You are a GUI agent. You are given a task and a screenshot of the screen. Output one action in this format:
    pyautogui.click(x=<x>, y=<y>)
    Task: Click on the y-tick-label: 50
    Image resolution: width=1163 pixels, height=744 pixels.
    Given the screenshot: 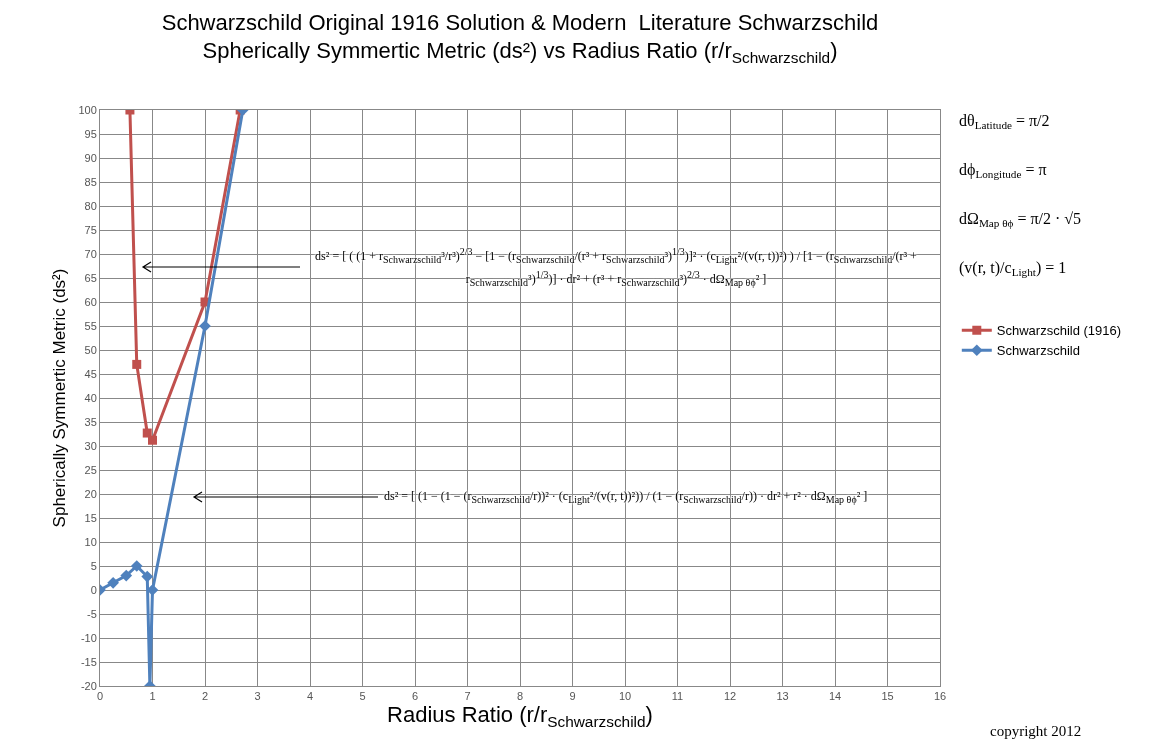 What is the action you would take?
    pyautogui.click(x=90, y=349)
    